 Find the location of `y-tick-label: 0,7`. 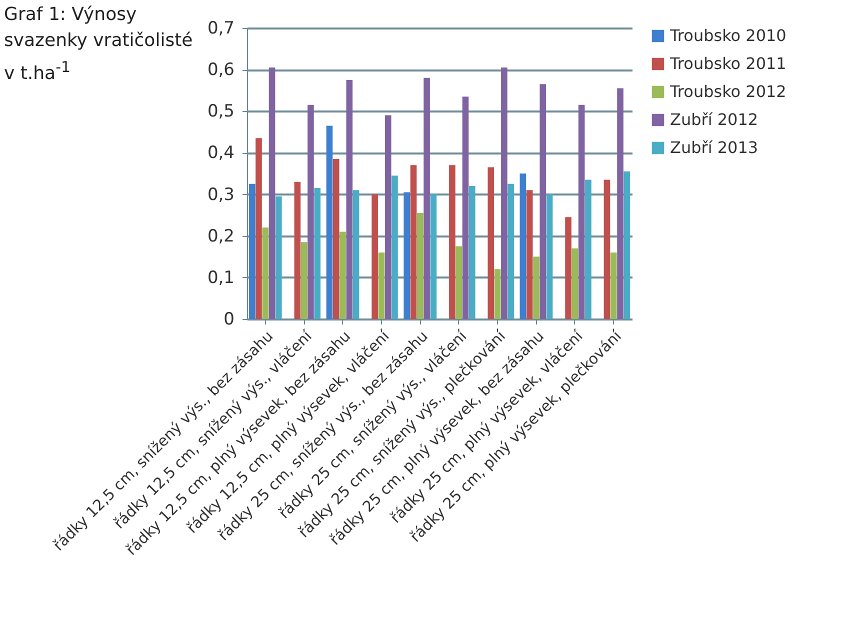

y-tick-label: 0,7 is located at coordinates (220, 28).